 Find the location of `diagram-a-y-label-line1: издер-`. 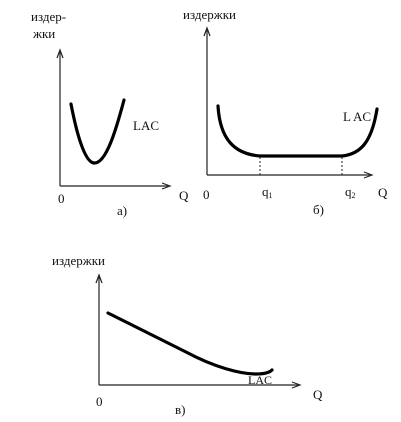

diagram-a-y-label-line1: издер- is located at coordinates (48, 16).